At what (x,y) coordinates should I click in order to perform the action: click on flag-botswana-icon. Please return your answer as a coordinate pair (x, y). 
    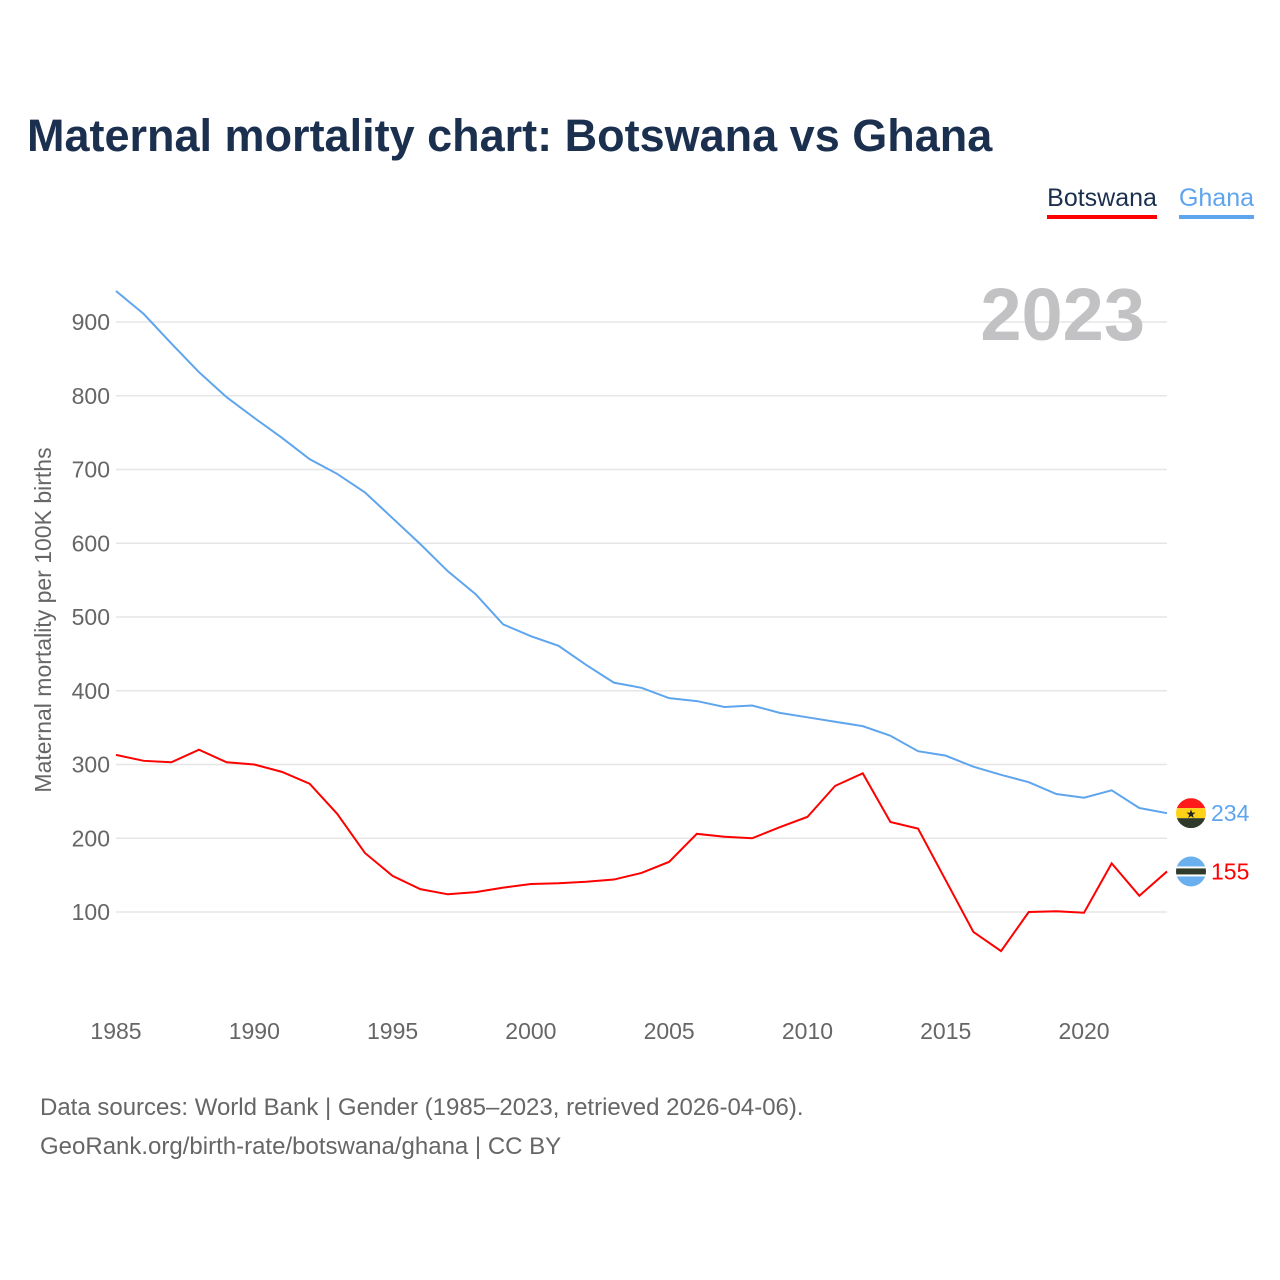
    Looking at the image, I should click on (1191, 871).